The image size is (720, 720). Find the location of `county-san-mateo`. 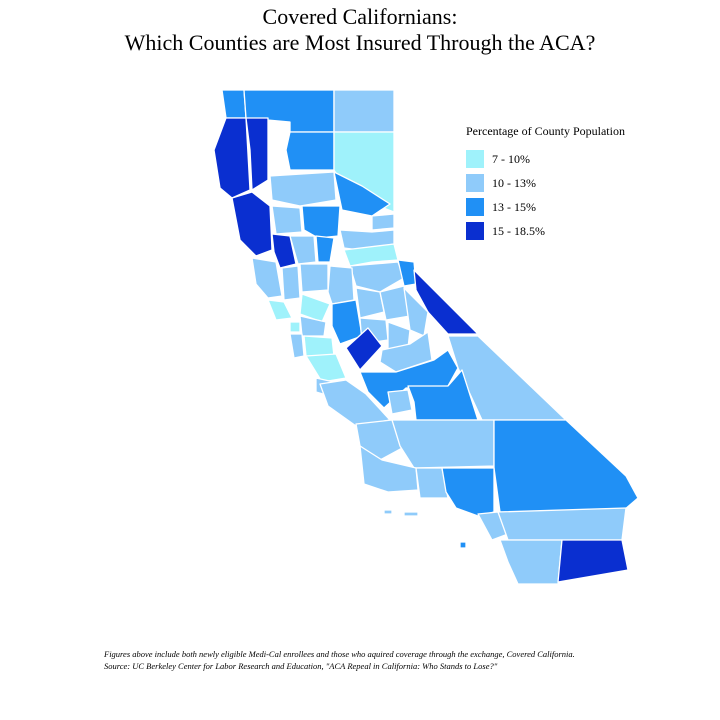

county-san-mateo is located at coordinates (297, 346).